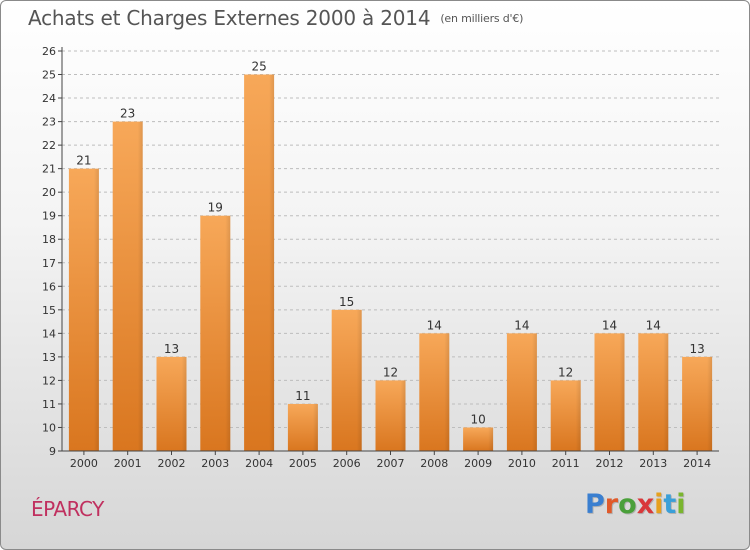  I want to click on x-tick-label: 2011, so click(566, 463).